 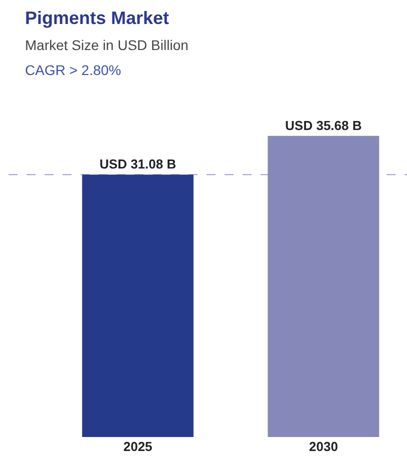 What do you see at coordinates (106, 45) in the screenshot?
I see `chart-subtitle: Market Size in USD Billion` at bounding box center [106, 45].